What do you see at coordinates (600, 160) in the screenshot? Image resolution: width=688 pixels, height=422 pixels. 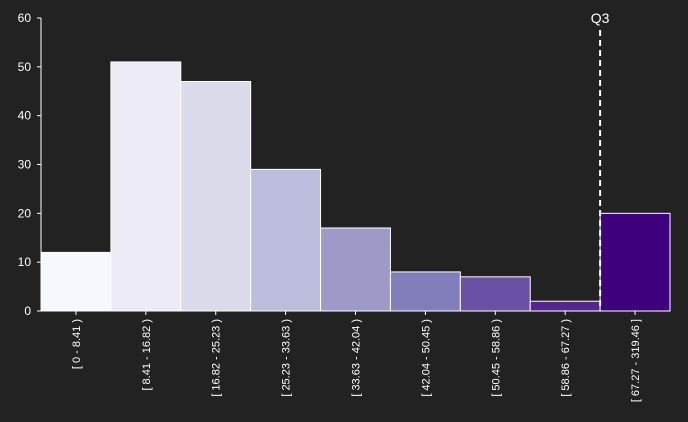 I see `marker-layer: Q3` at bounding box center [600, 160].